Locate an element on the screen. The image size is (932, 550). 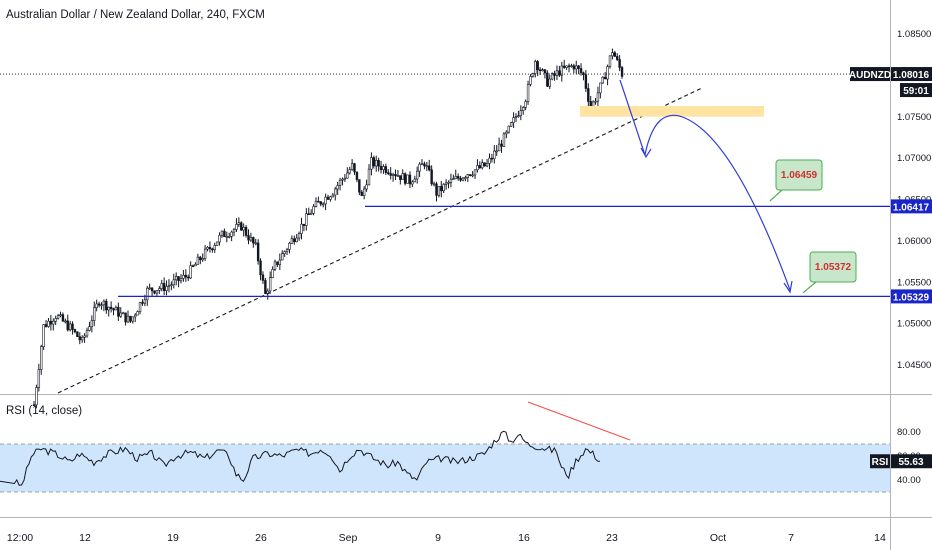
rsi-value-tag-bg is located at coordinates (911, 461).